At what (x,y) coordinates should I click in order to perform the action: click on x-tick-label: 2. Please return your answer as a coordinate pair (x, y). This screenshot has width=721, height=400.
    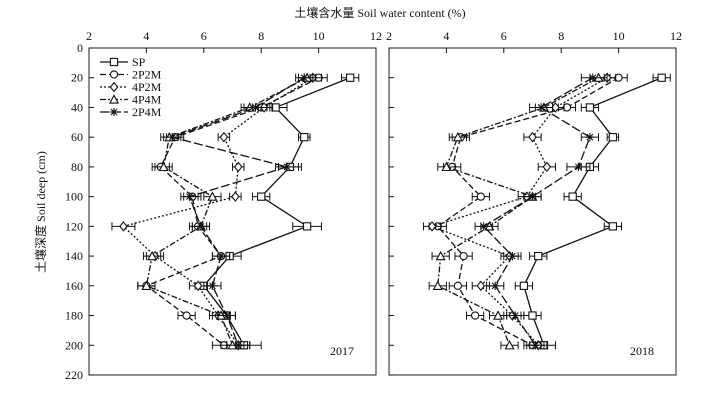
    Looking at the image, I should click on (389, 36).